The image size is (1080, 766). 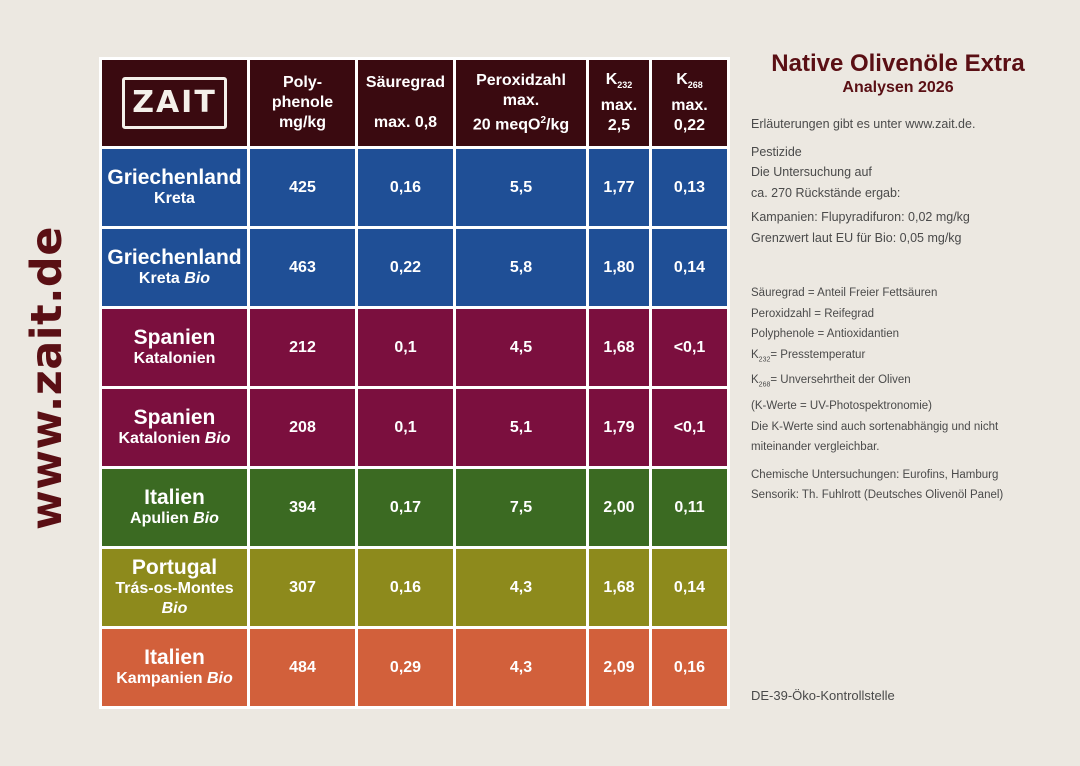 I want to click on peroxidzahl-value: 4,5, so click(x=521, y=347).